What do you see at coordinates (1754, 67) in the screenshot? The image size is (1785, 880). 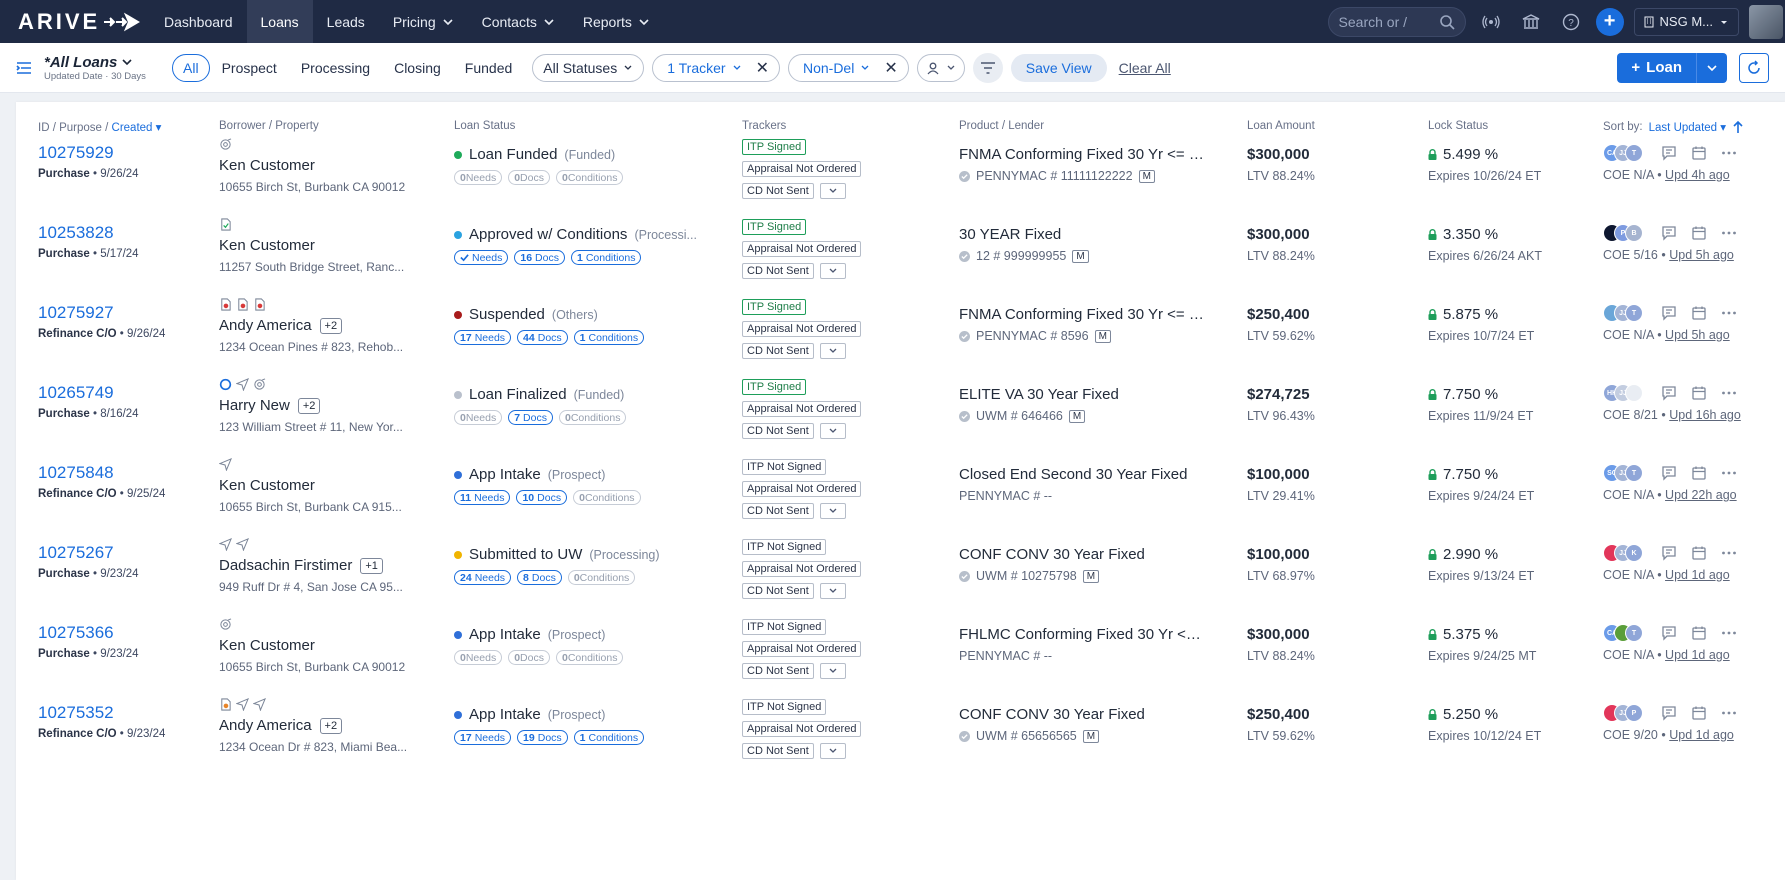 I see `refresh-button` at bounding box center [1754, 67].